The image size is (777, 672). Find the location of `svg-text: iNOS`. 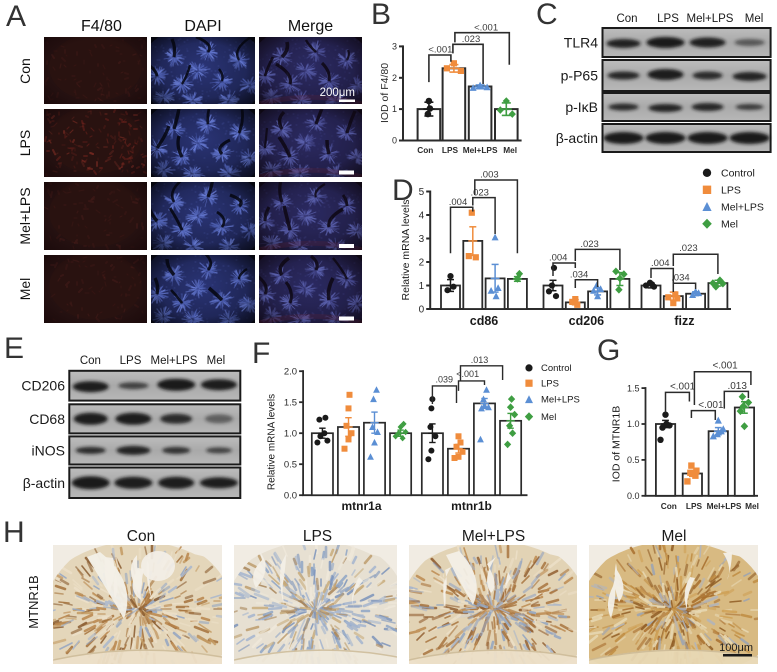

svg-text: iNOS is located at coordinates (48, 450).